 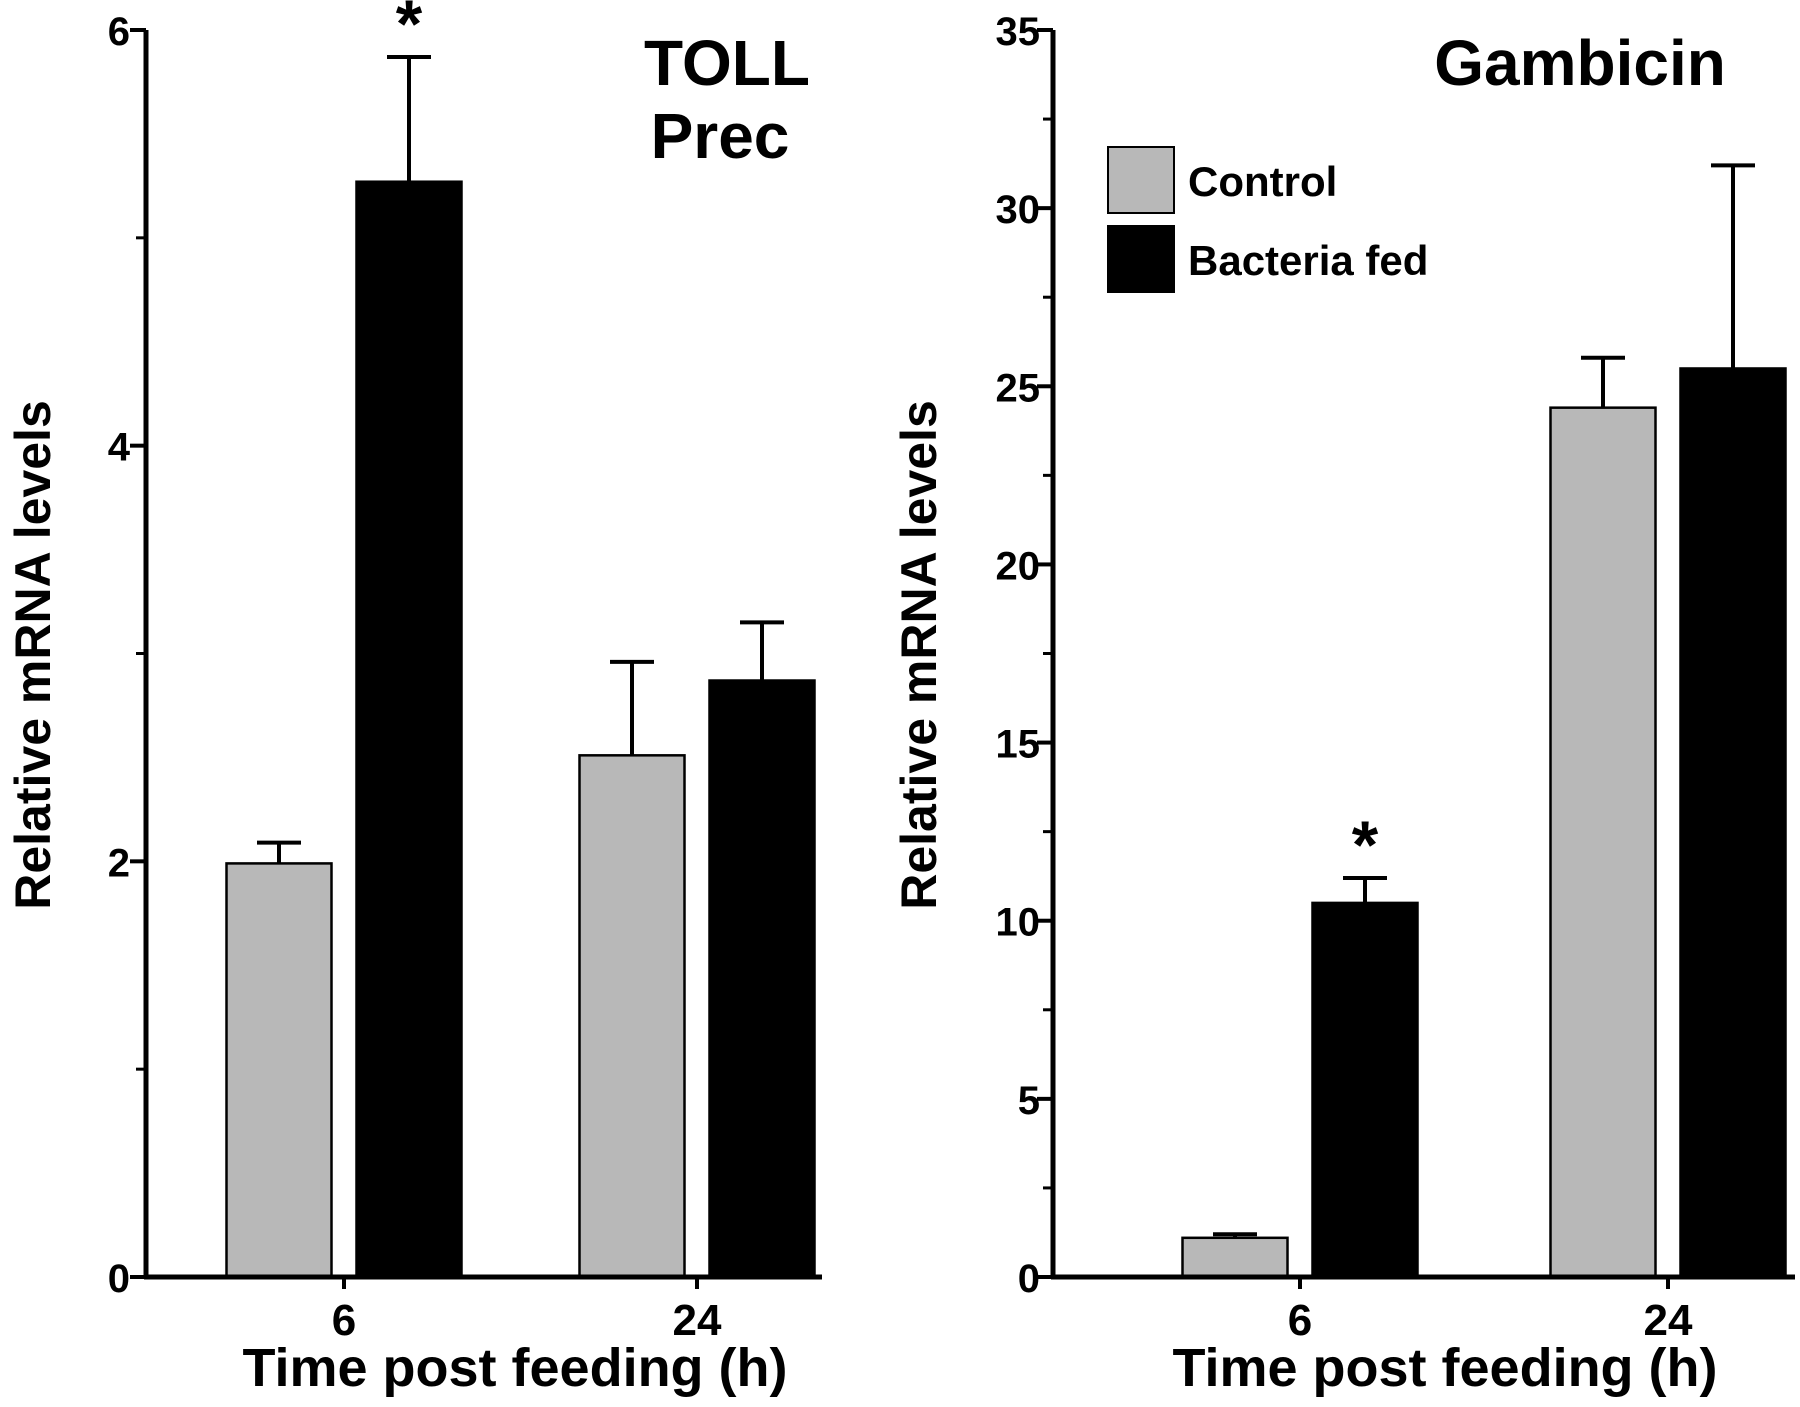 What do you see at coordinates (1444, 1368) in the screenshot?
I see `gambicin-x-axis-label: Time post feeding (h)` at bounding box center [1444, 1368].